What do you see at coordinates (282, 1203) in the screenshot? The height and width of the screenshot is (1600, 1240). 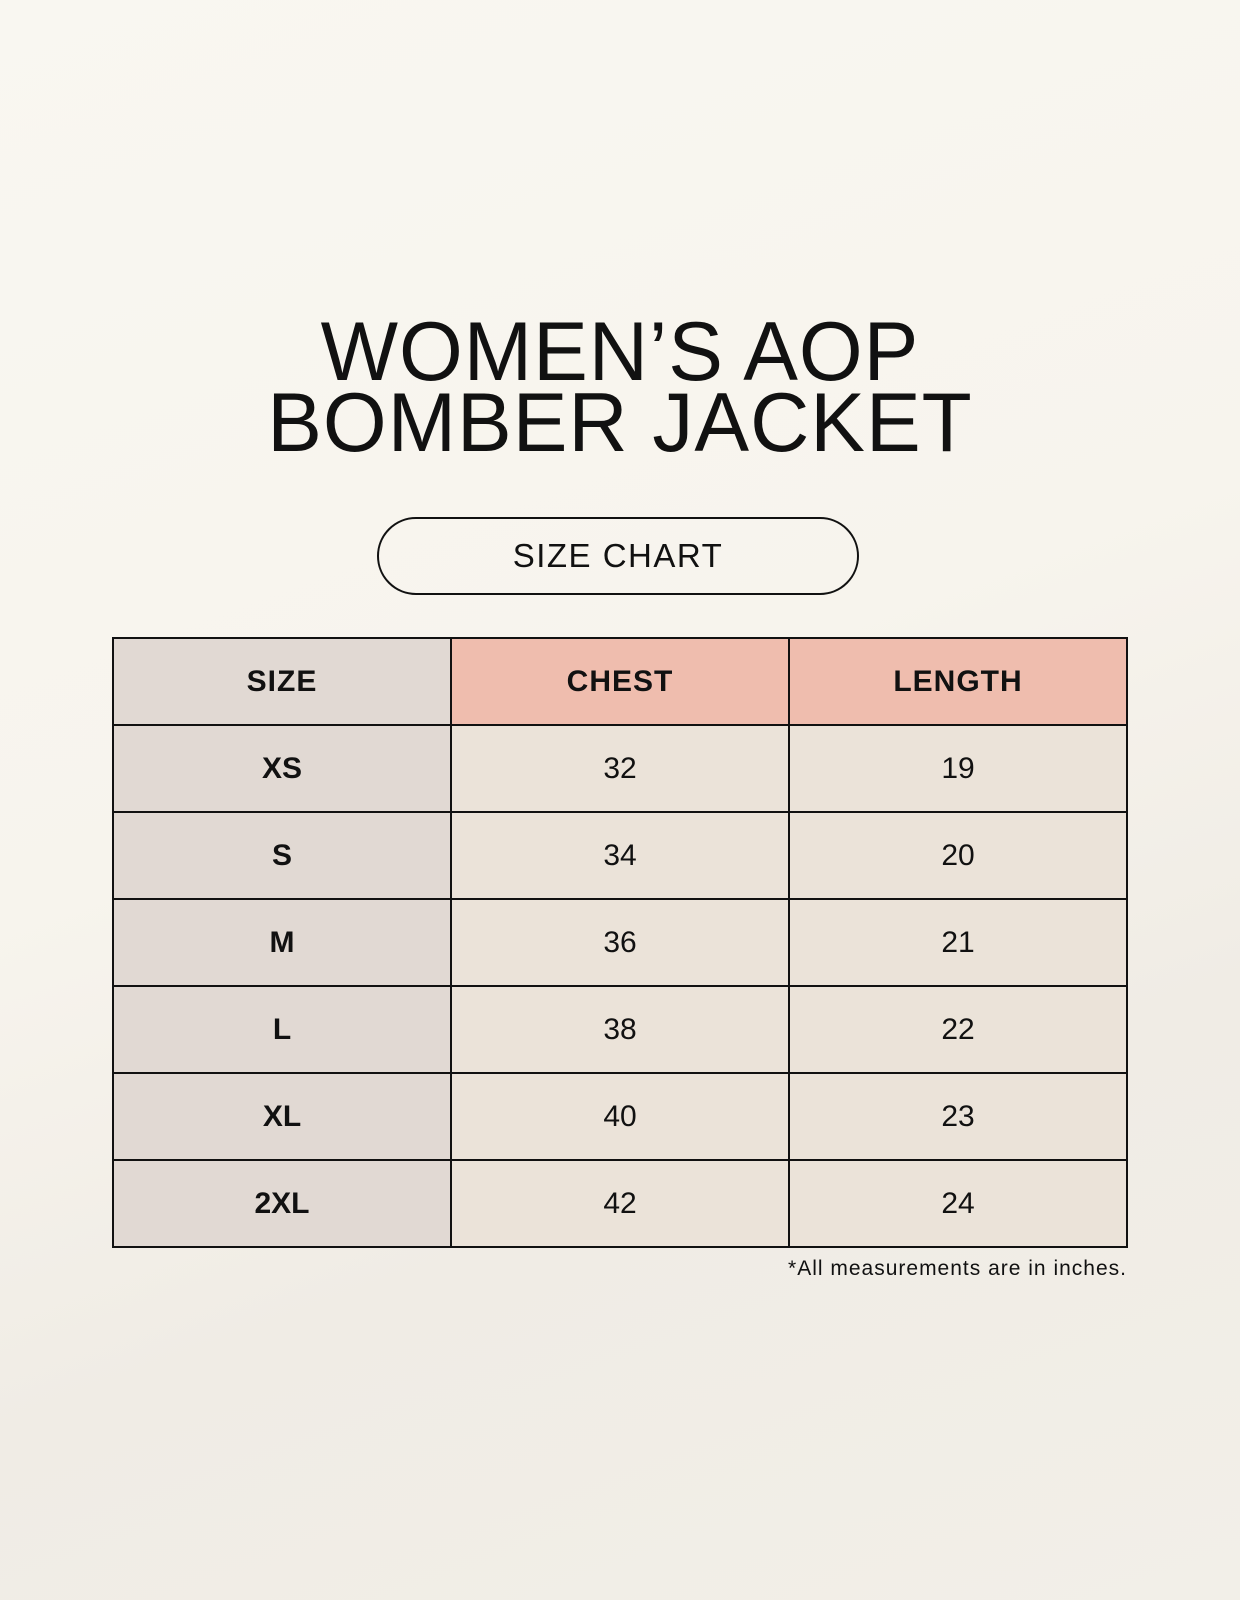 I see `cell-size: 2XL` at bounding box center [282, 1203].